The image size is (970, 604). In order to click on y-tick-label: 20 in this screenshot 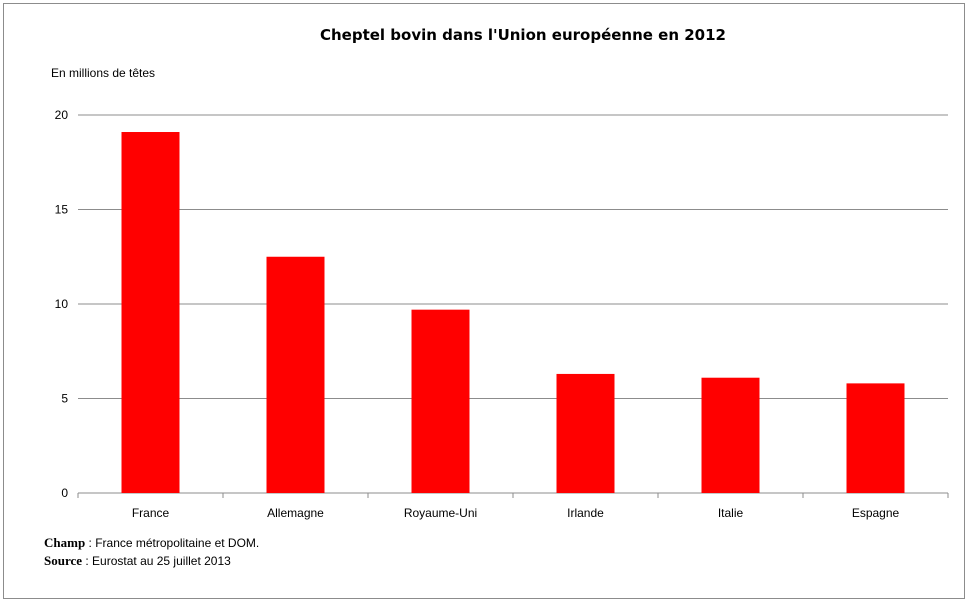, I will do `click(62, 115)`.